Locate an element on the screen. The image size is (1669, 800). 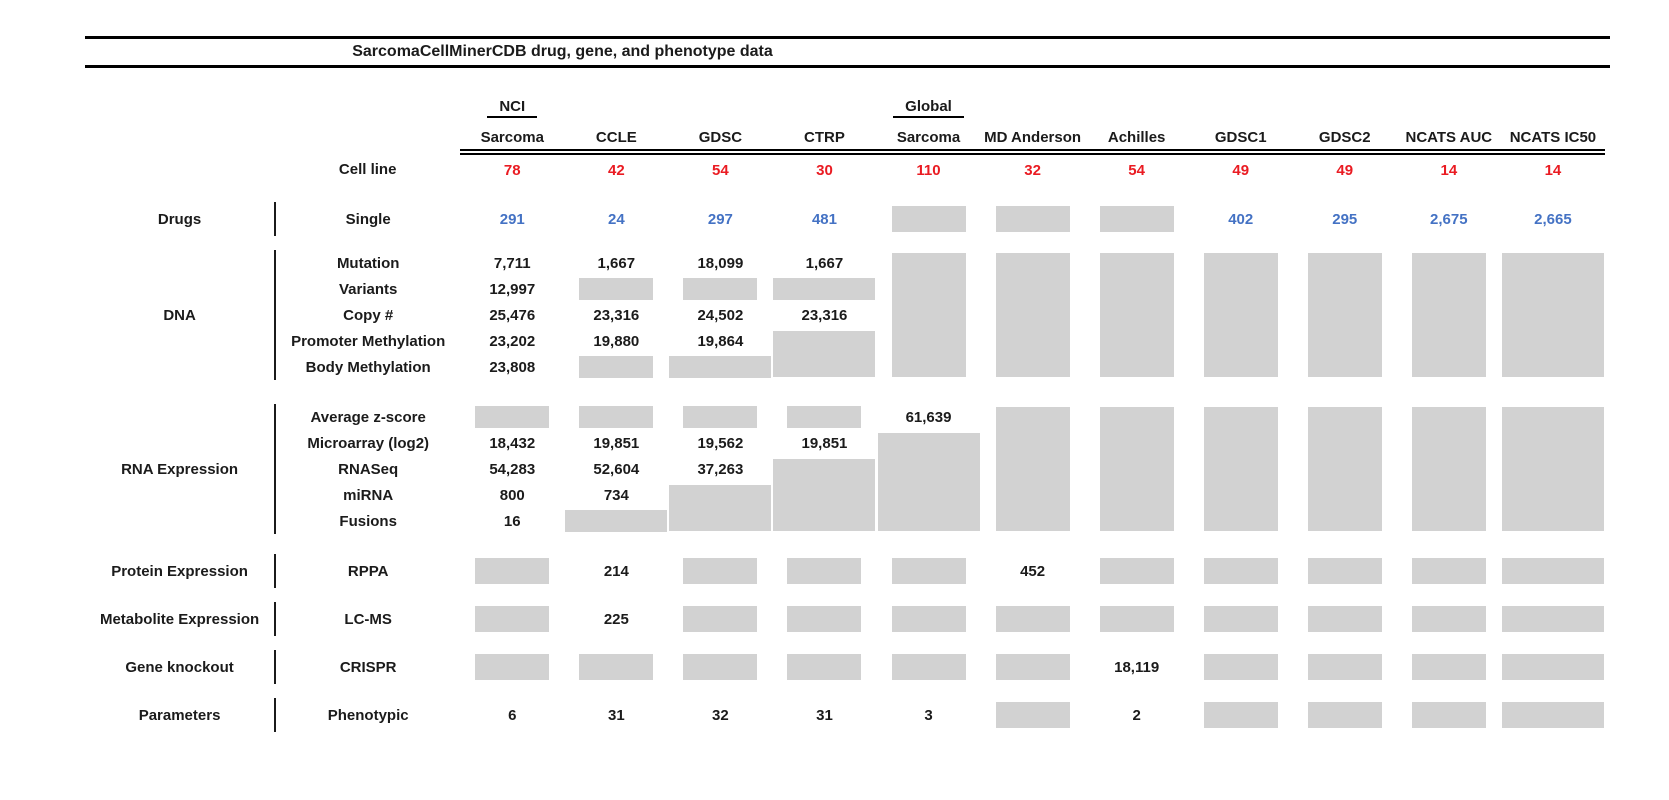
value-cell: 25,476 is located at coordinates (512, 315).